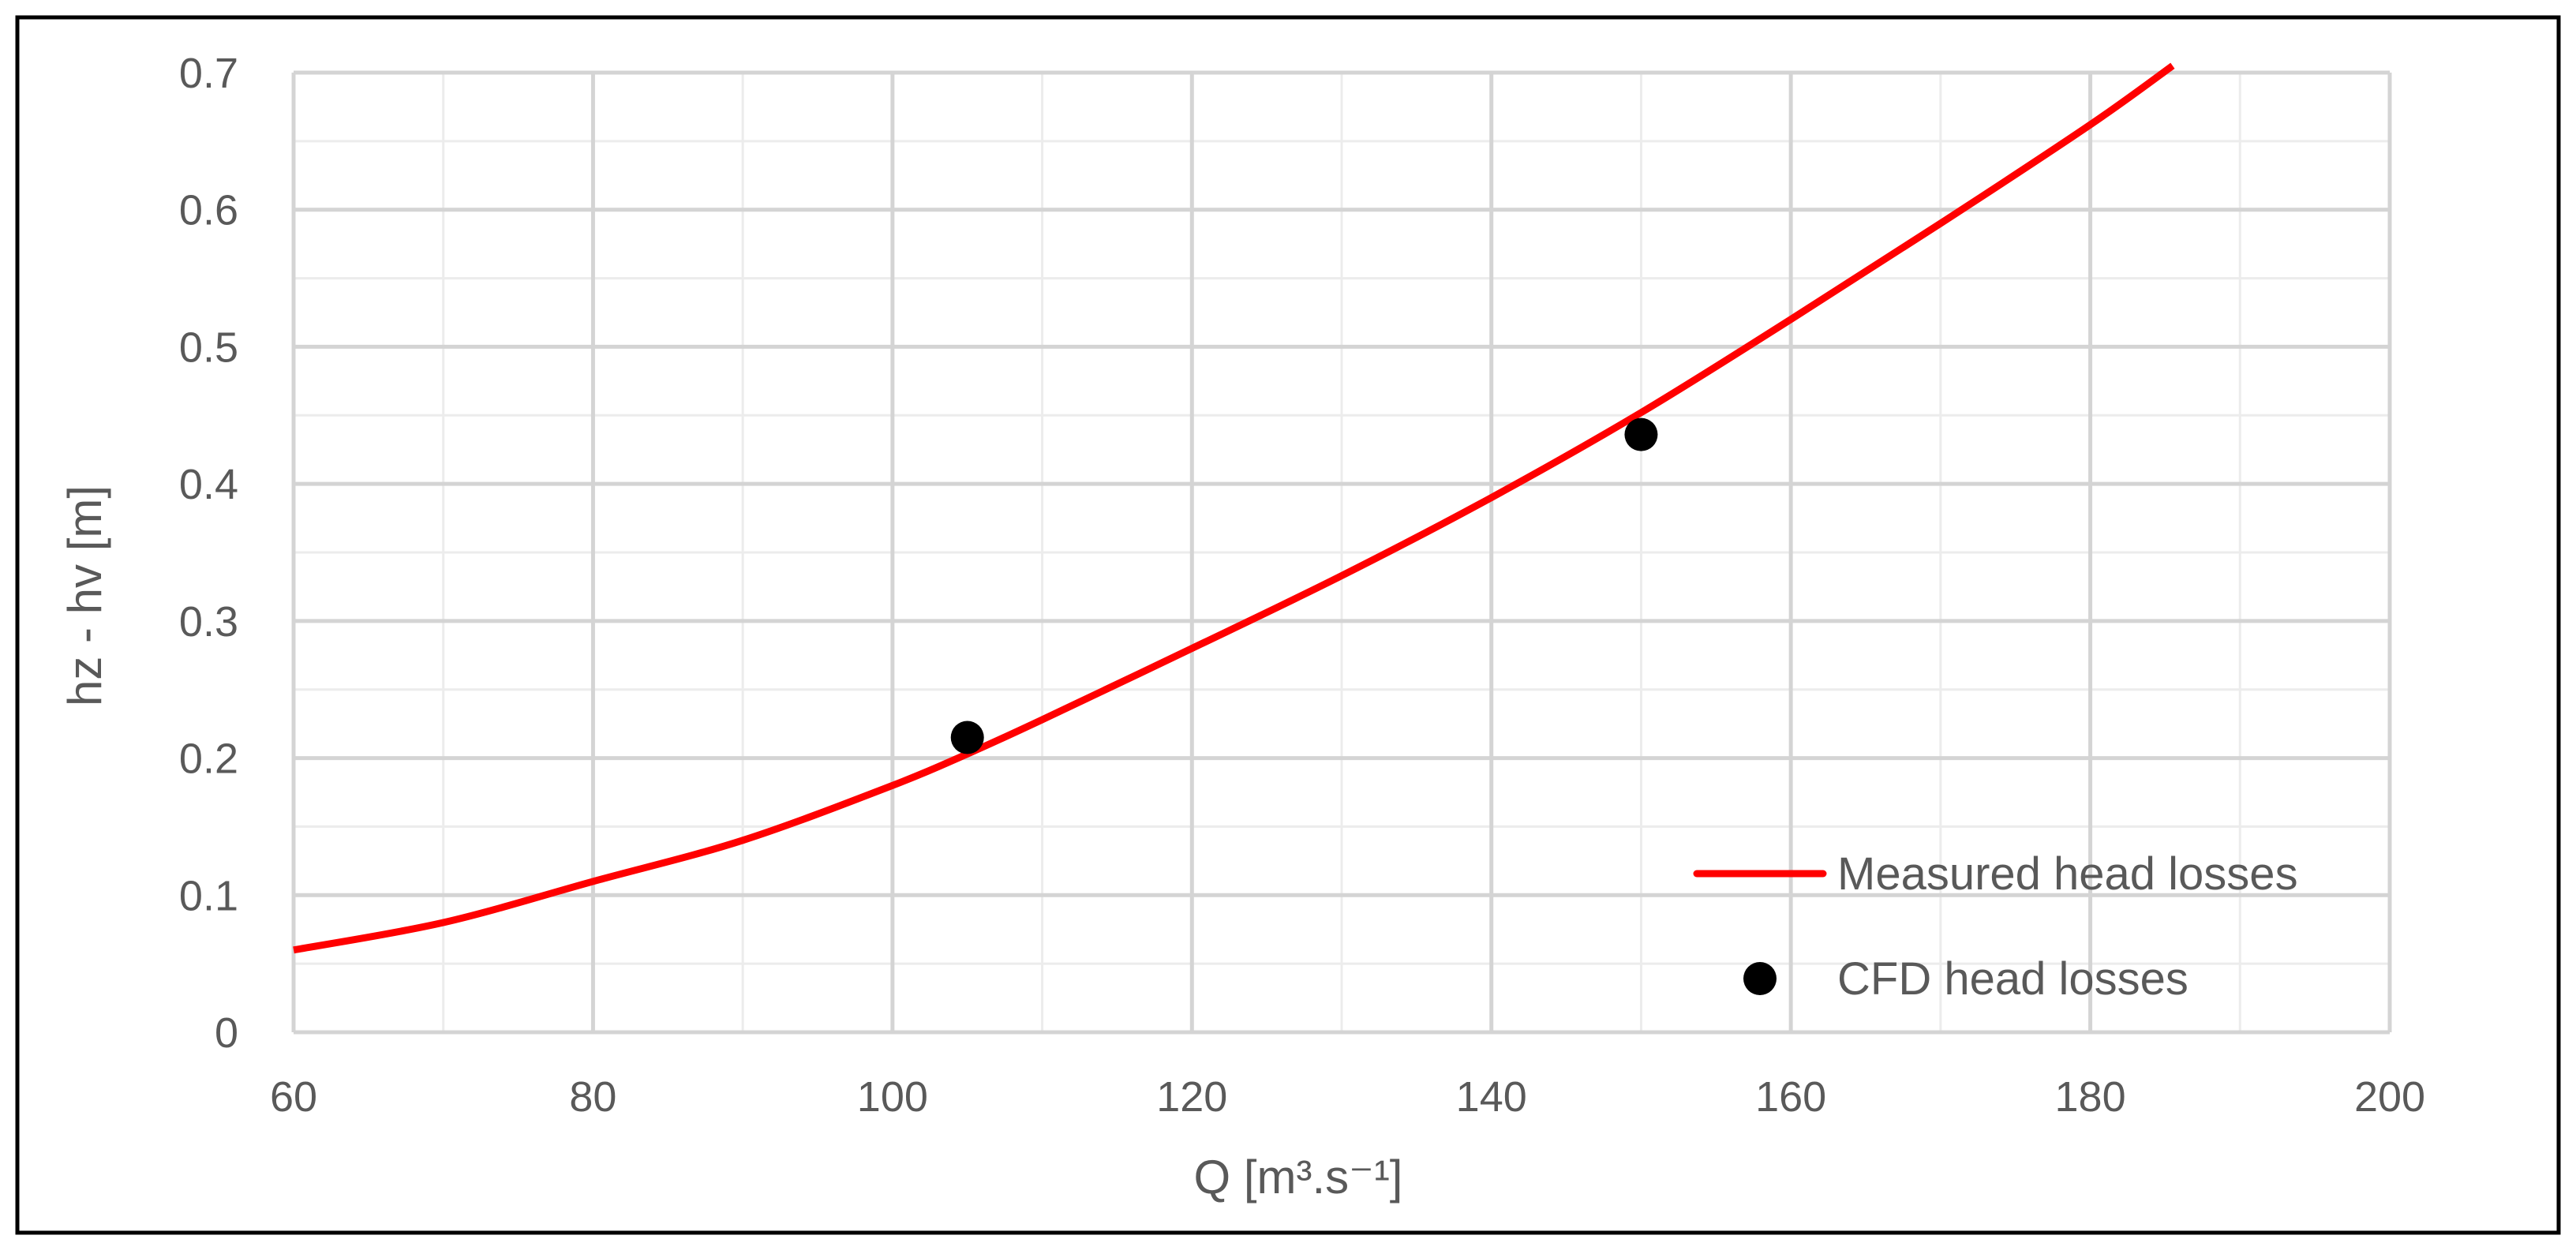 The image size is (2576, 1254). I want to click on legend-swatch-cfd-head-losses, so click(1760, 979).